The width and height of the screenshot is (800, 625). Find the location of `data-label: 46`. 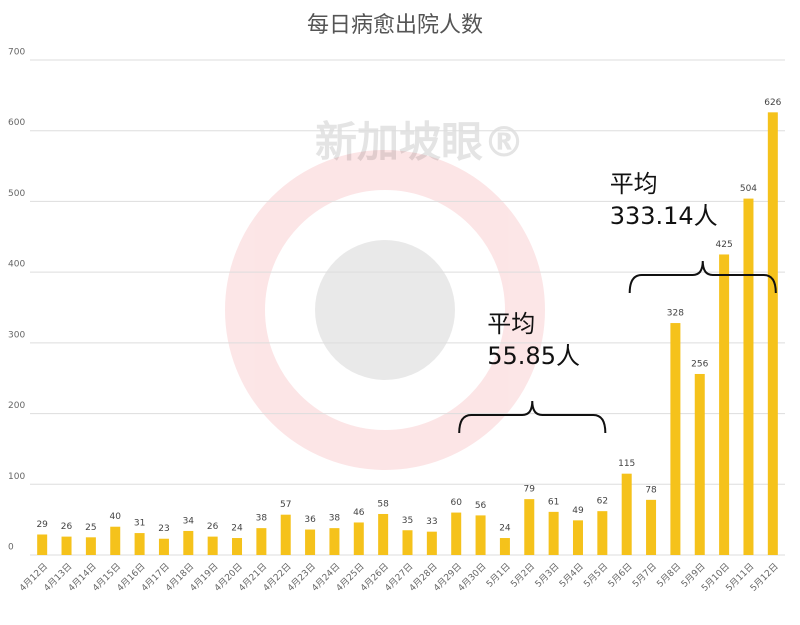

data-label: 46 is located at coordinates (359, 513).